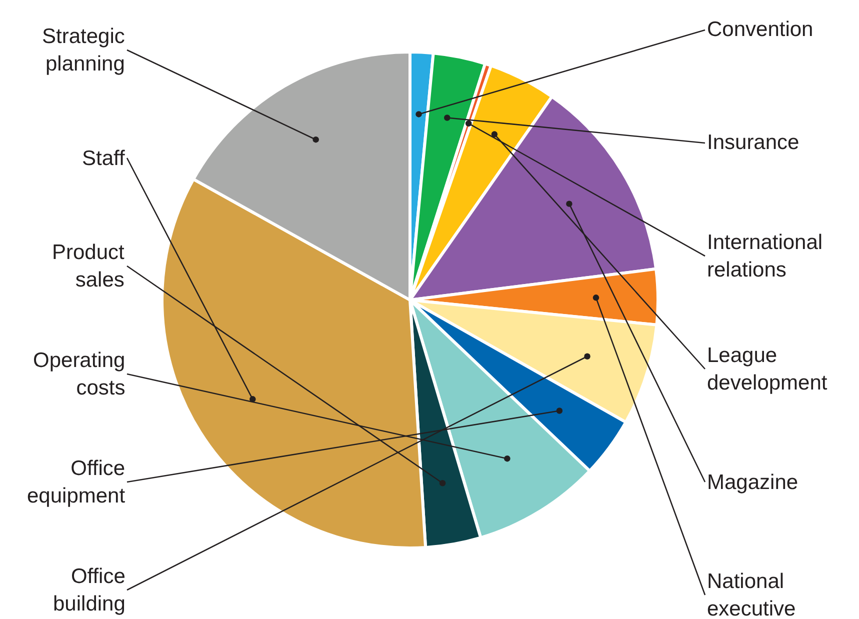 The height and width of the screenshot is (619, 859). I want to click on slice-label: Staff, so click(103, 158).